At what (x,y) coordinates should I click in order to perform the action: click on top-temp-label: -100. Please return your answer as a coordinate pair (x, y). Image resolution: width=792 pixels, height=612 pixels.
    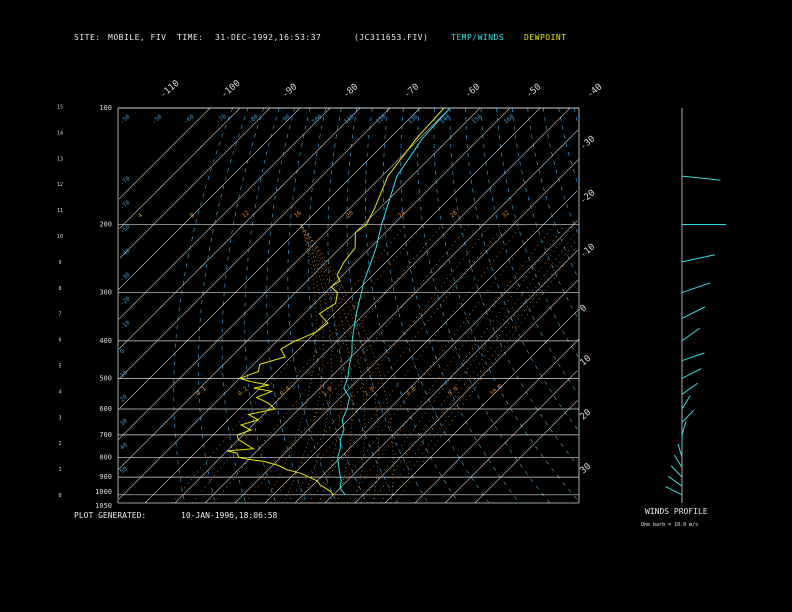
    Looking at the image, I should click on (231, 90).